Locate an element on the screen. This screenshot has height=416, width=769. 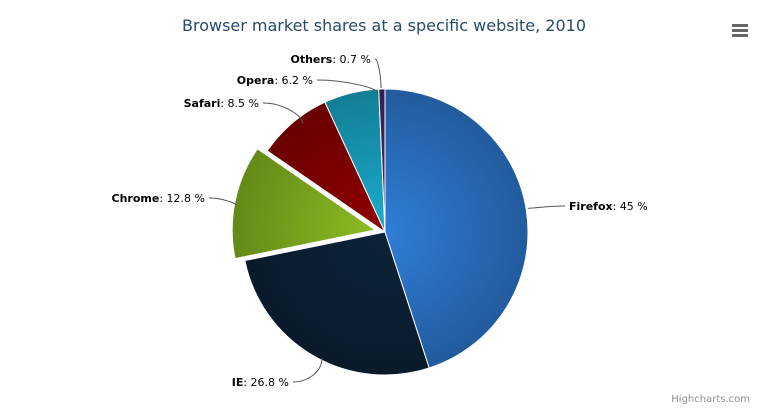
pie-slice-firefox is located at coordinates (456, 228).